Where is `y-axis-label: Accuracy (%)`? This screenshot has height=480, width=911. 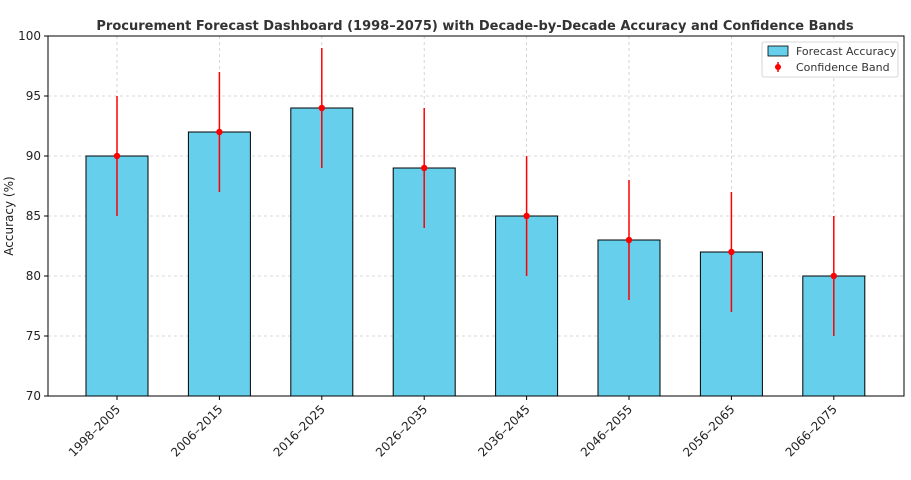
y-axis-label: Accuracy (%) is located at coordinates (9, 215).